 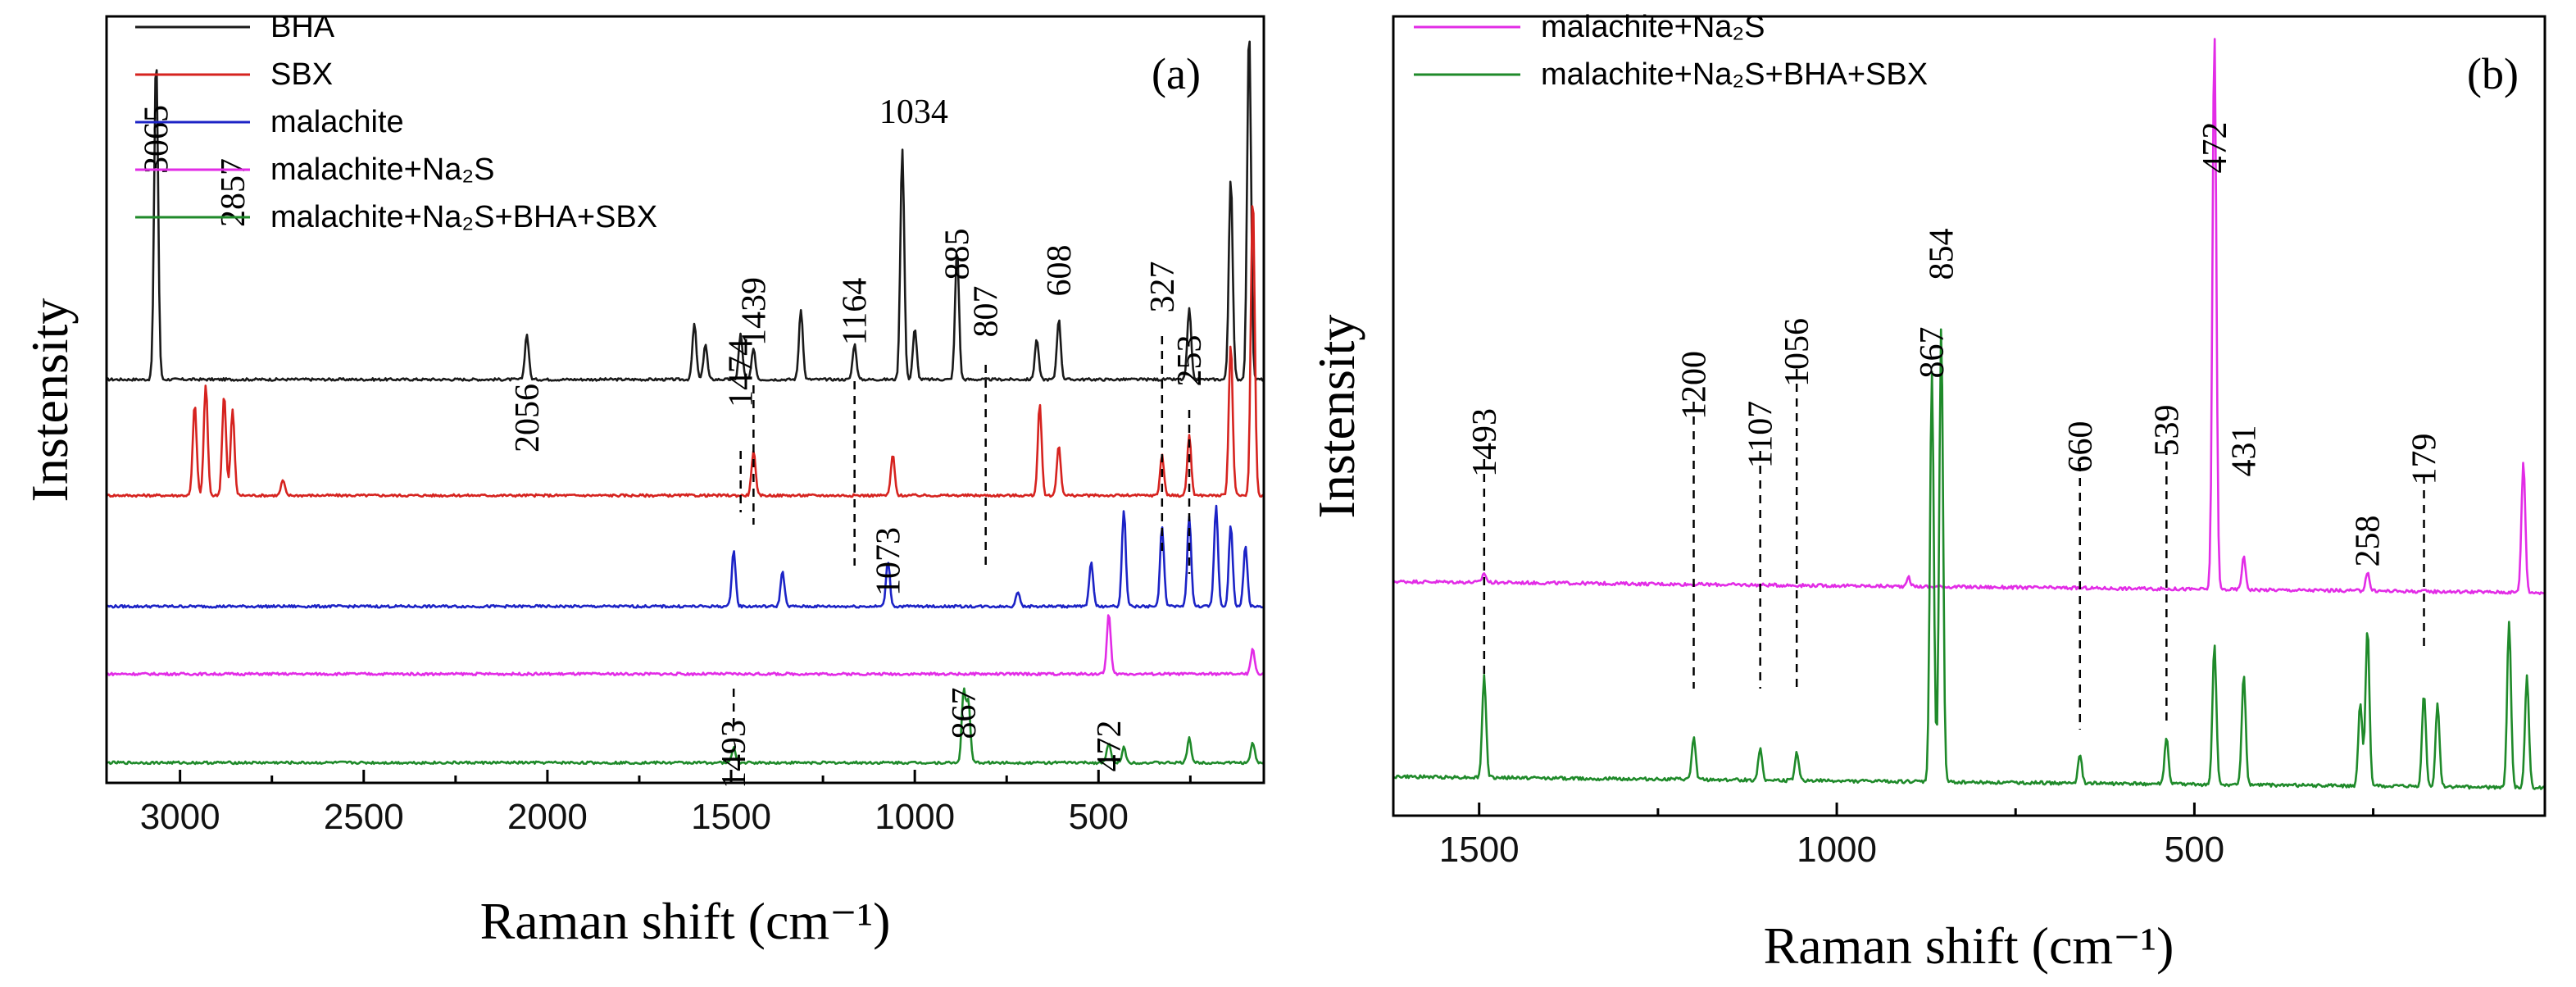 What do you see at coordinates (1060, 271) in the screenshot?
I see `peak-label: 608` at bounding box center [1060, 271].